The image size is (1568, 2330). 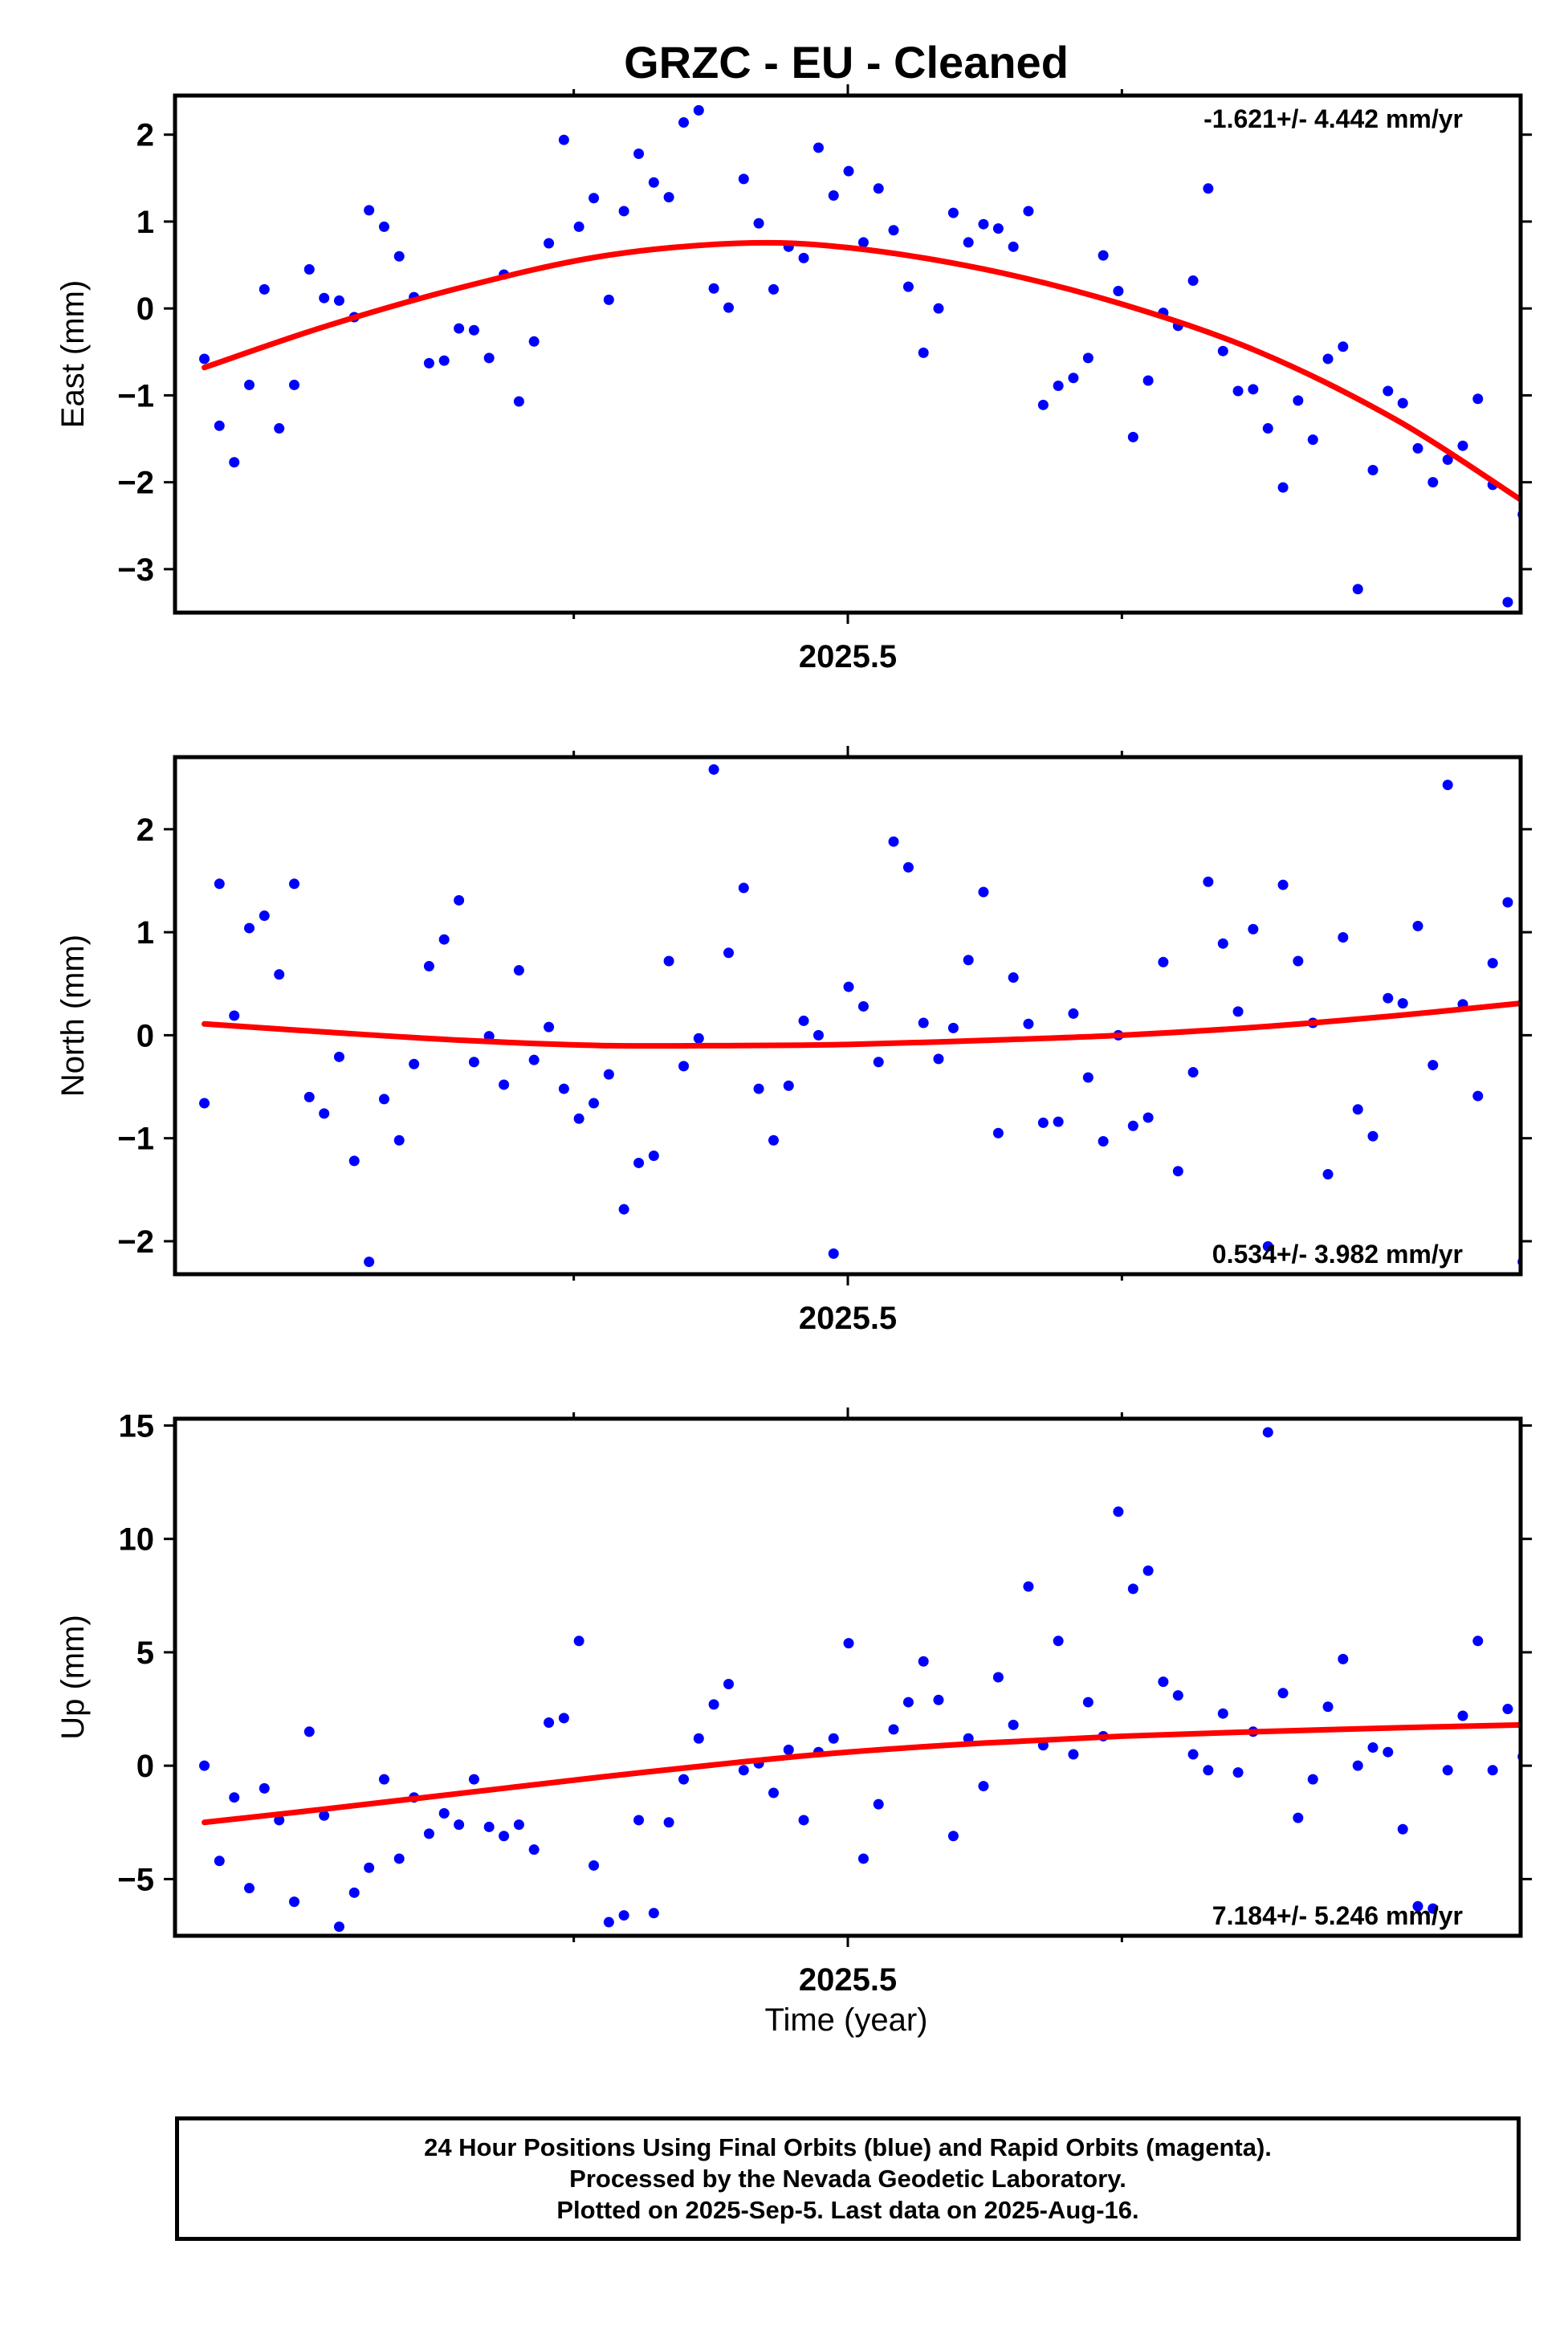 What do you see at coordinates (73, 1677) in the screenshot?
I see `y-axis-label: Up (mm)` at bounding box center [73, 1677].